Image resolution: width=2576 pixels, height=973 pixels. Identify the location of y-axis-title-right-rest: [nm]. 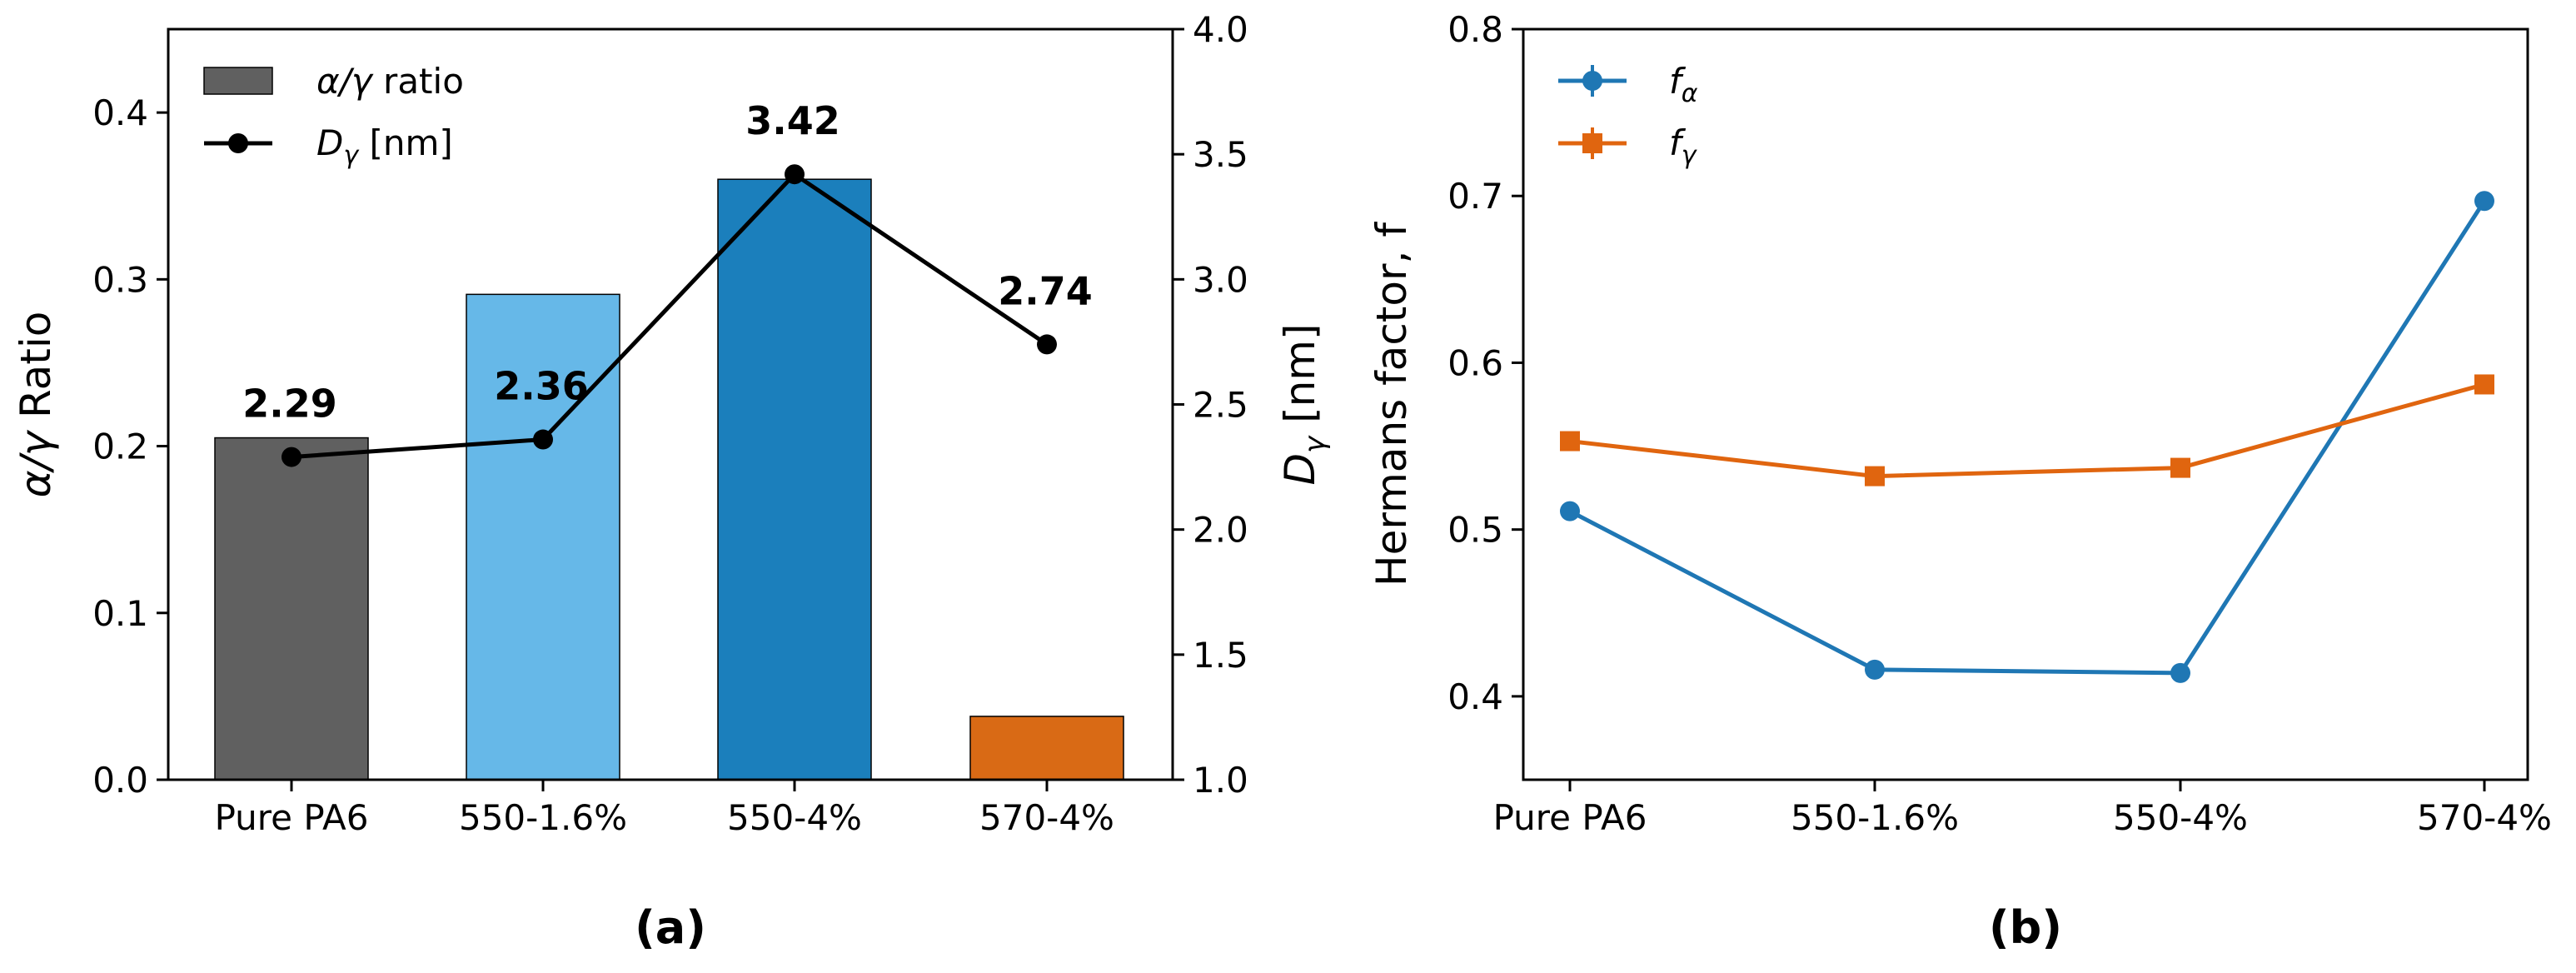
(1300, 380).